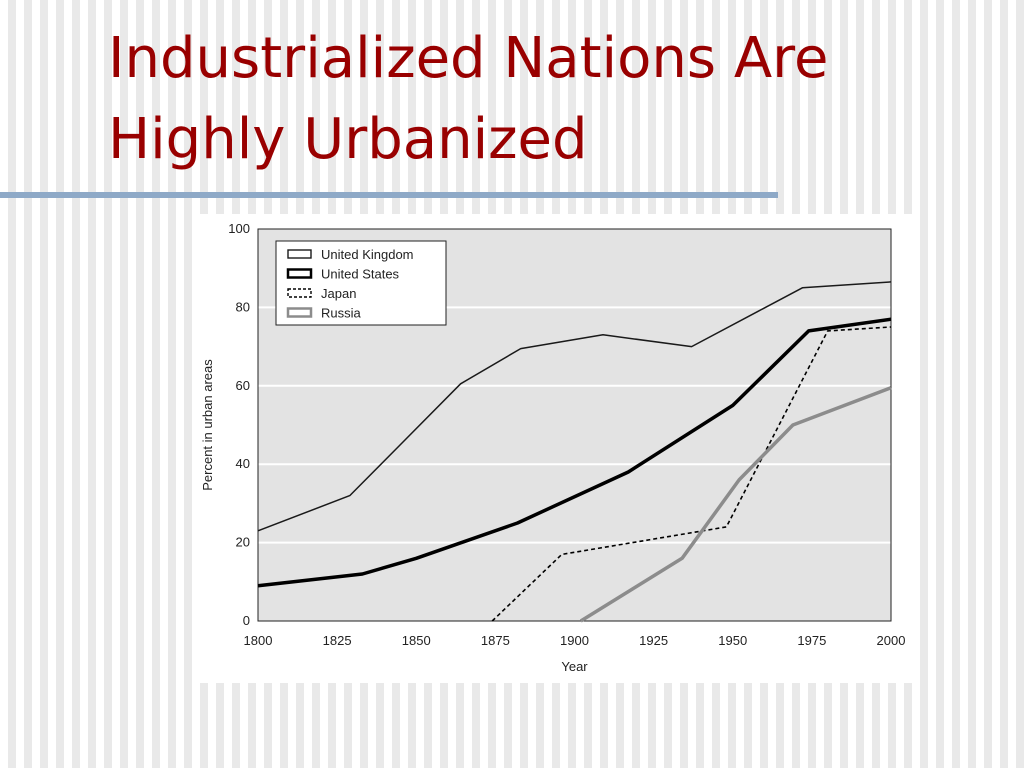  I want to click on legend-swatch-united-kingdom, so click(299, 254).